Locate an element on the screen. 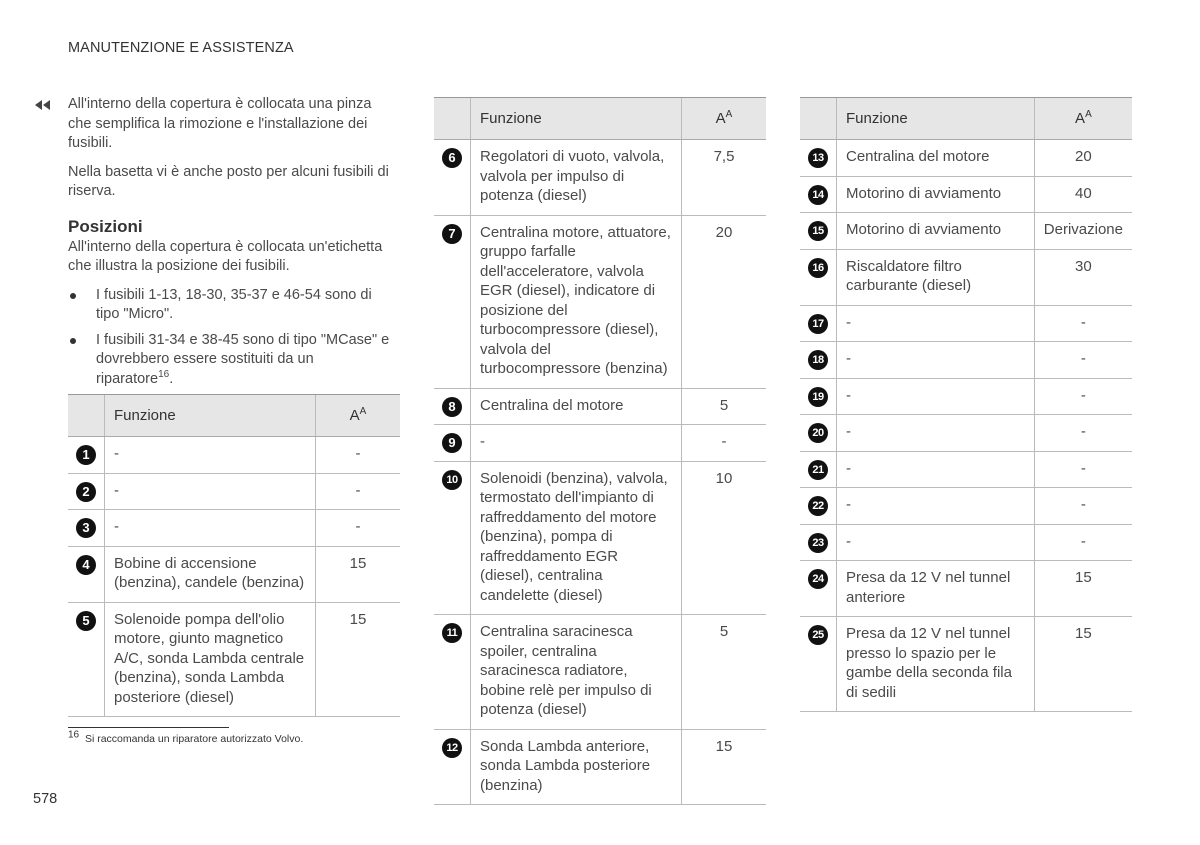 The height and width of the screenshot is (845, 1200). fuse-row: 22- - is located at coordinates (966, 506).